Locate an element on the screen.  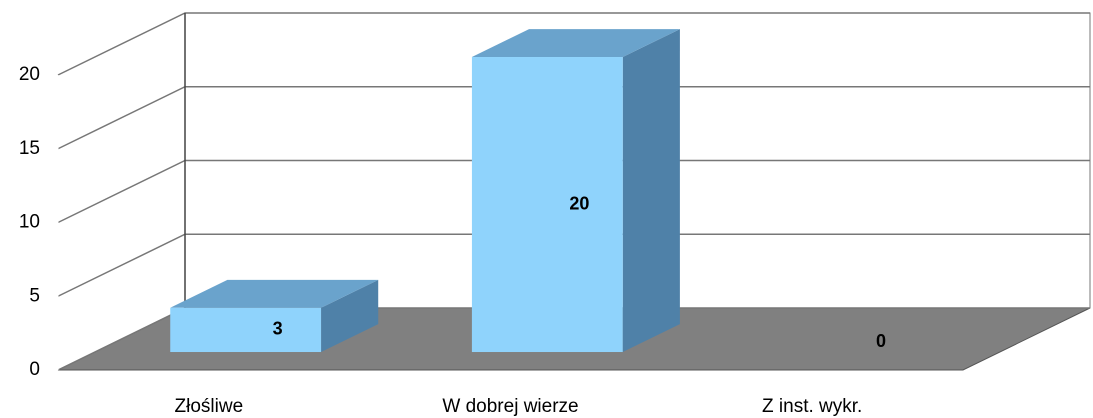
x-tick-label: Z inst. wykr. is located at coordinates (812, 406).